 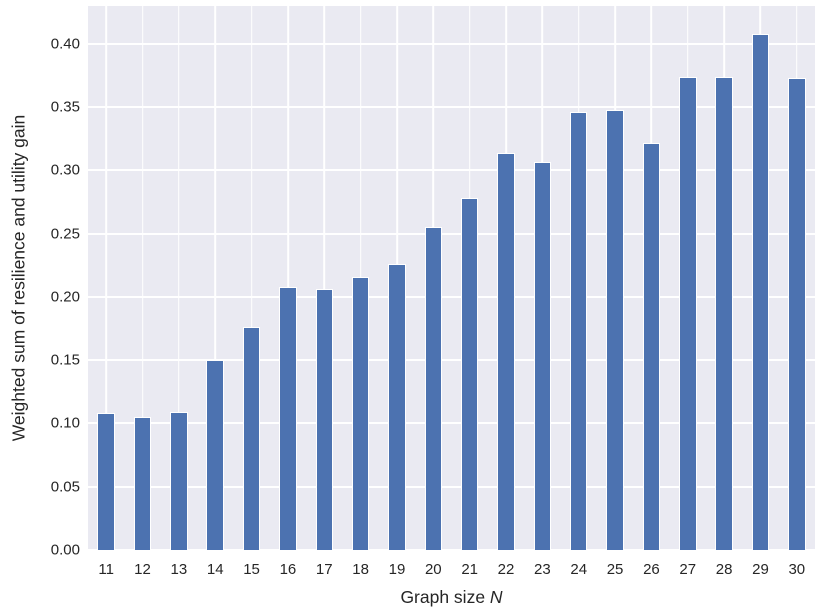 What do you see at coordinates (65, 297) in the screenshot?
I see `y-tick-label: 0.20` at bounding box center [65, 297].